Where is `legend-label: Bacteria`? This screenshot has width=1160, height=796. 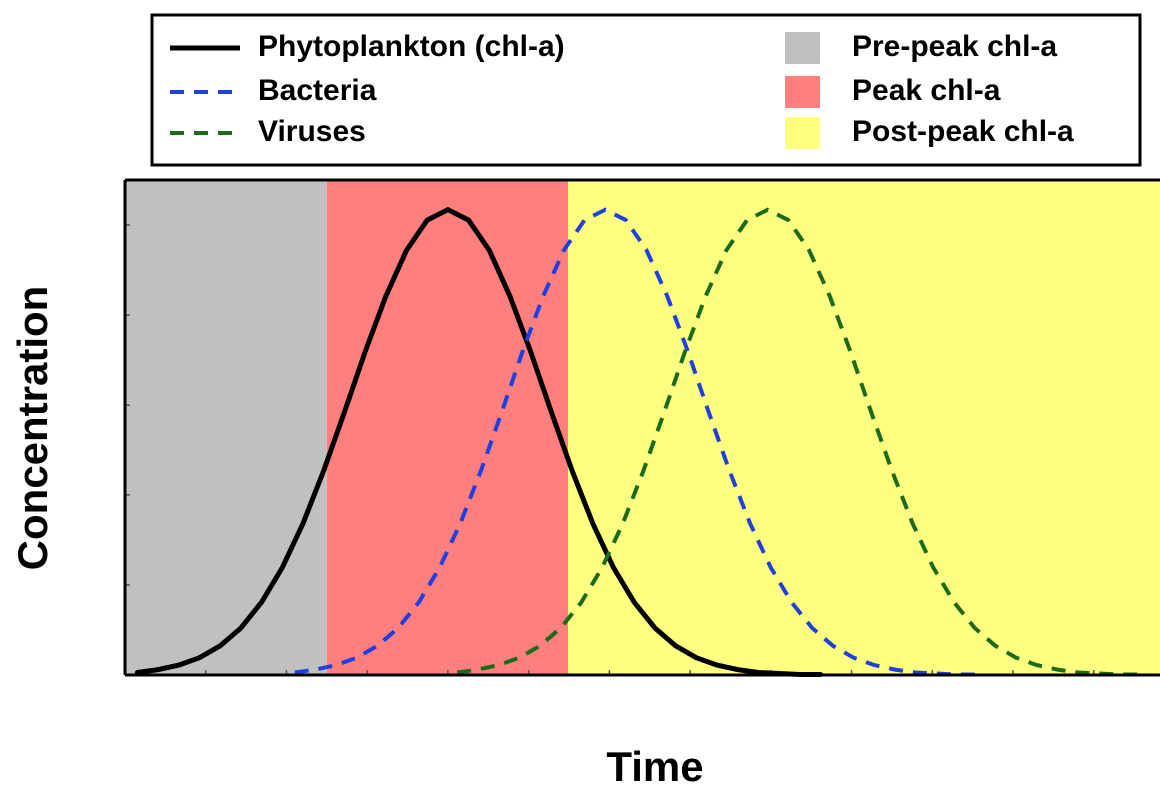 legend-label: Bacteria is located at coordinates (317, 90).